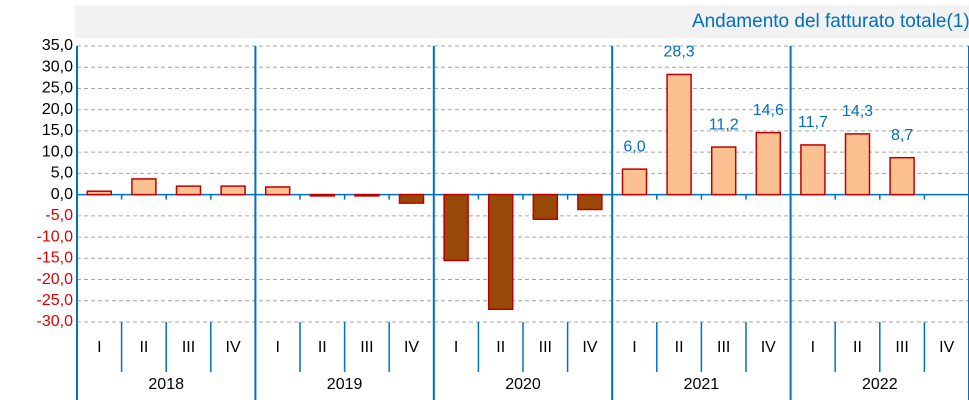 This screenshot has height=400, width=969. I want to click on y-tick-label: 10,0, so click(57, 151).